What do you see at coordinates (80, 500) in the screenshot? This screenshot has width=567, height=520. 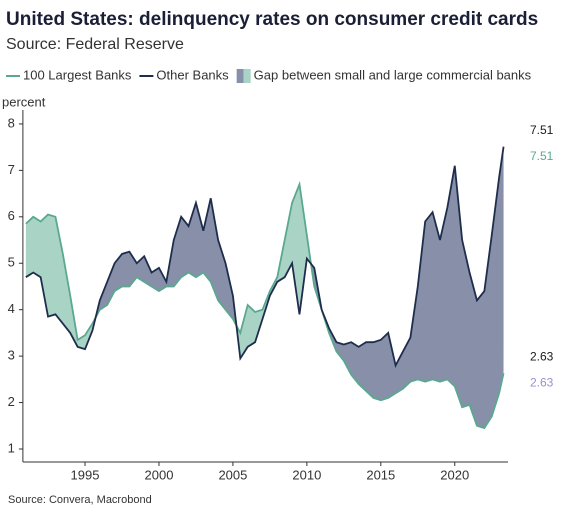 I see `source-note: Source: Convera, Macrobond` at bounding box center [80, 500].